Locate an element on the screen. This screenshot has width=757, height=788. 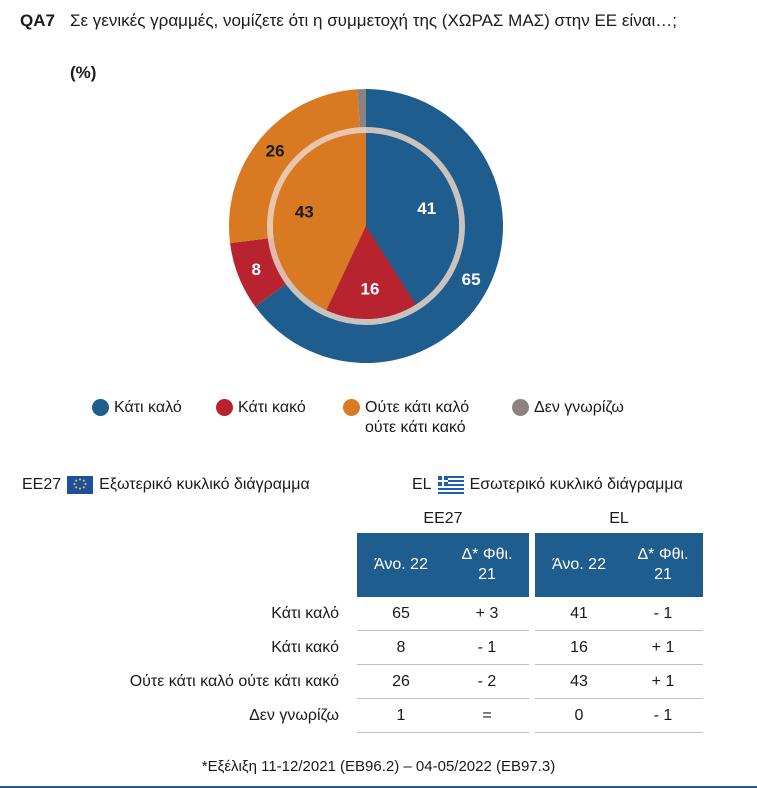
double-pie-chart: 65 8 26 41 16 43 is located at coordinates (366, 226).